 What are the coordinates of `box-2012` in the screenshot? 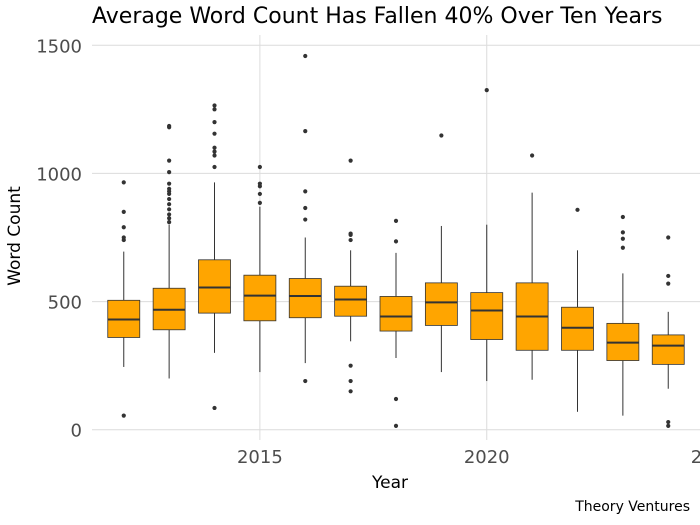 It's located at (124, 299).